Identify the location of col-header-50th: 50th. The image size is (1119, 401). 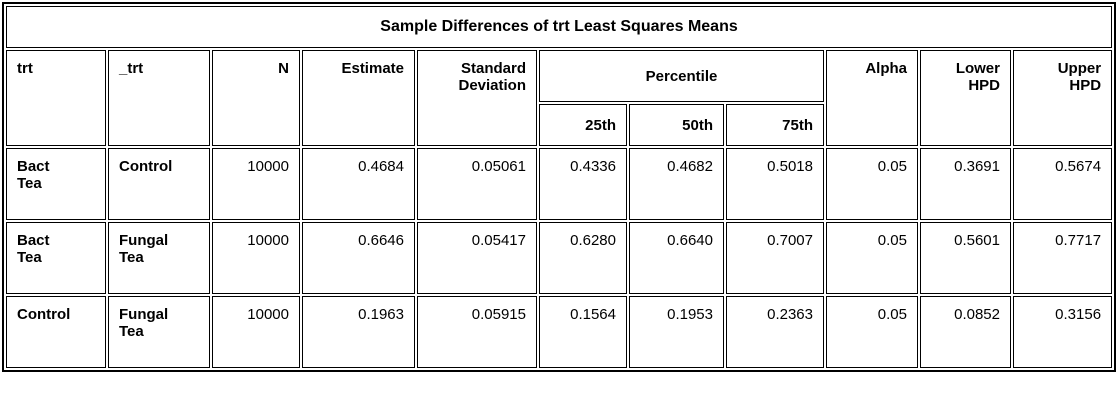
(676, 125).